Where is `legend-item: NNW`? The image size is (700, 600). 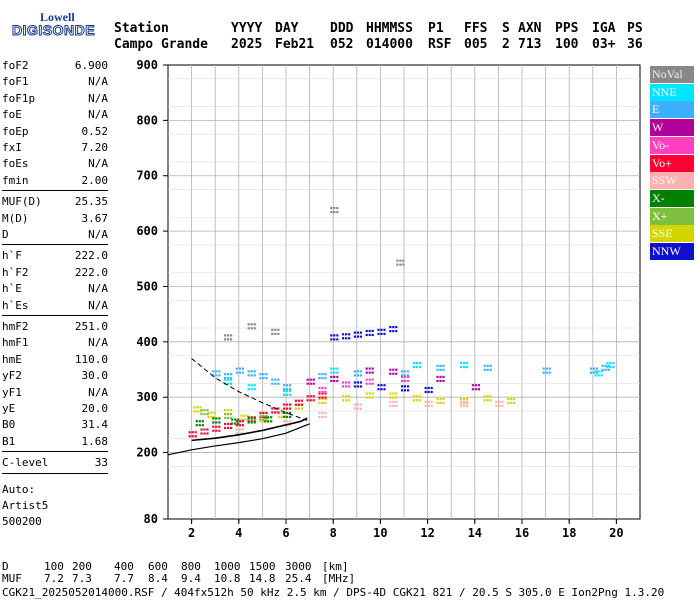 legend-item: NNW is located at coordinates (672, 251).